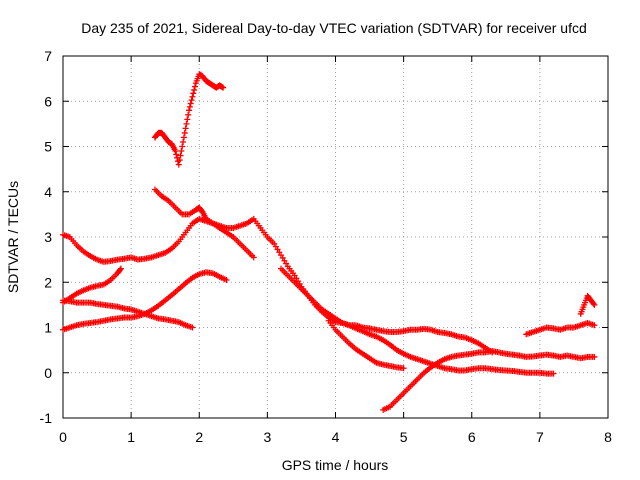 This screenshot has height=480, width=640. Describe the element at coordinates (199, 437) in the screenshot. I see `x-tick-label: 2` at that location.